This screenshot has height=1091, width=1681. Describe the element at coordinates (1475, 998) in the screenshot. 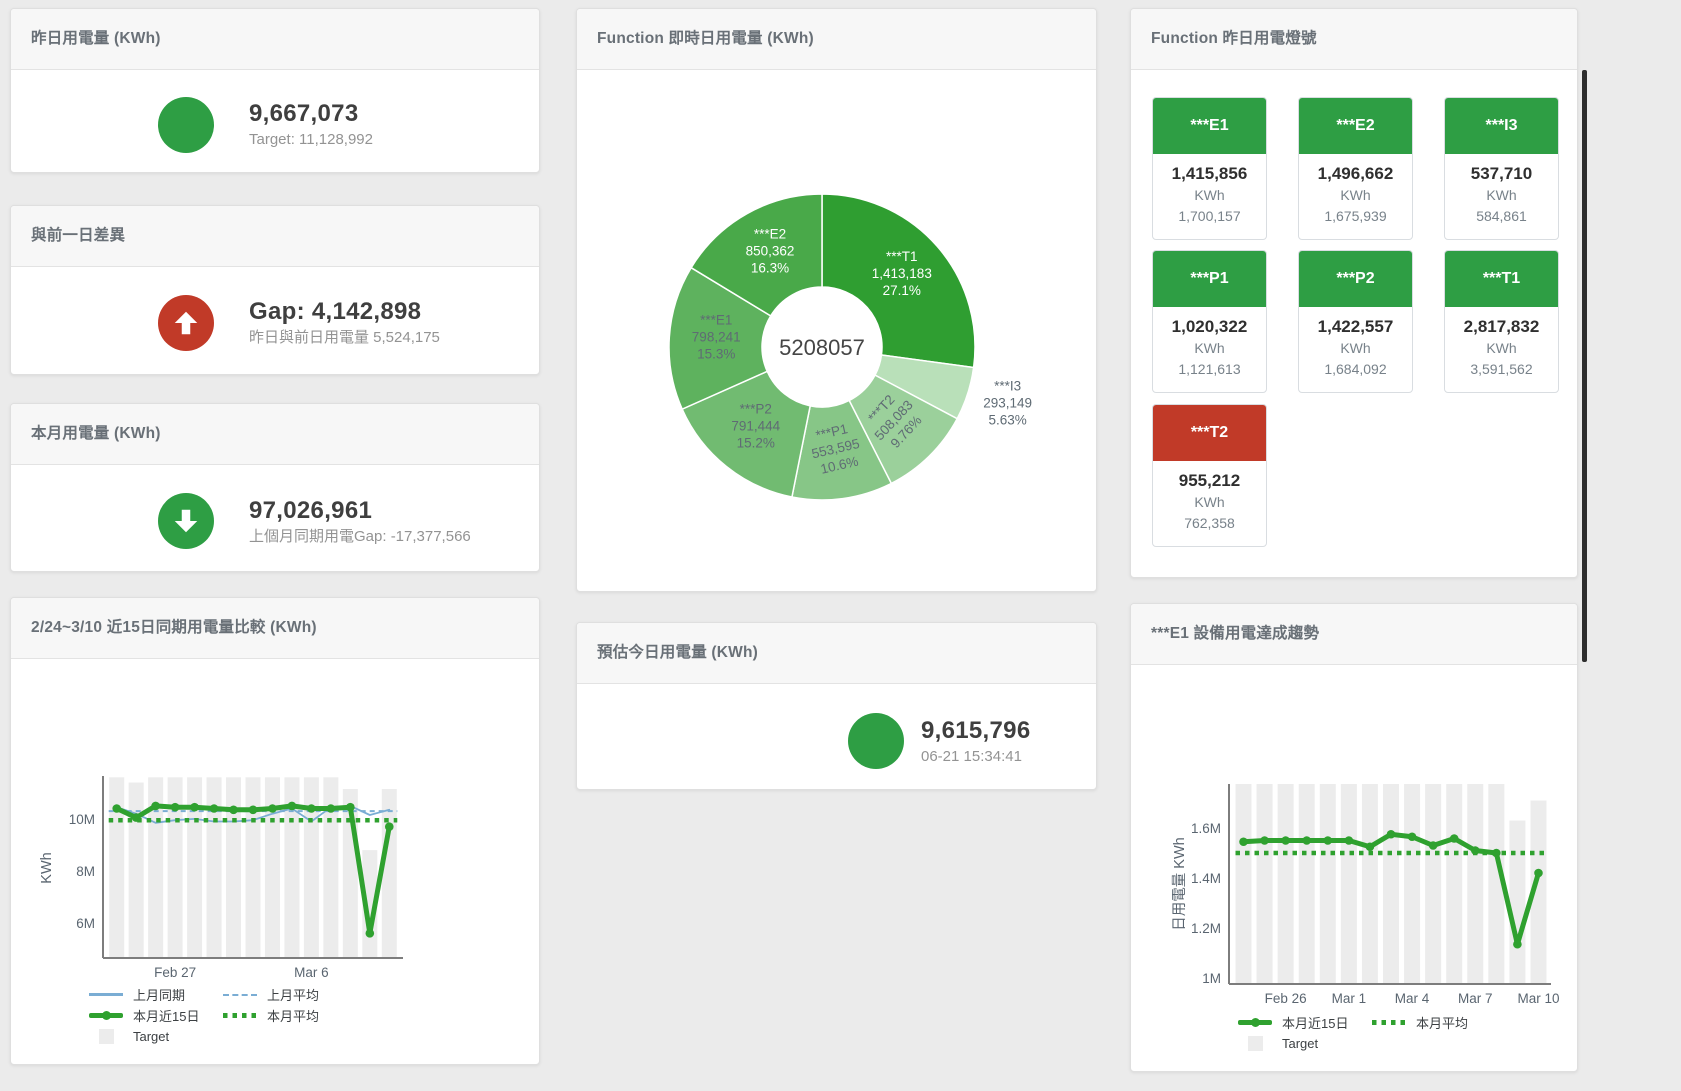

I see `svg-text: Mar 7` at that location.